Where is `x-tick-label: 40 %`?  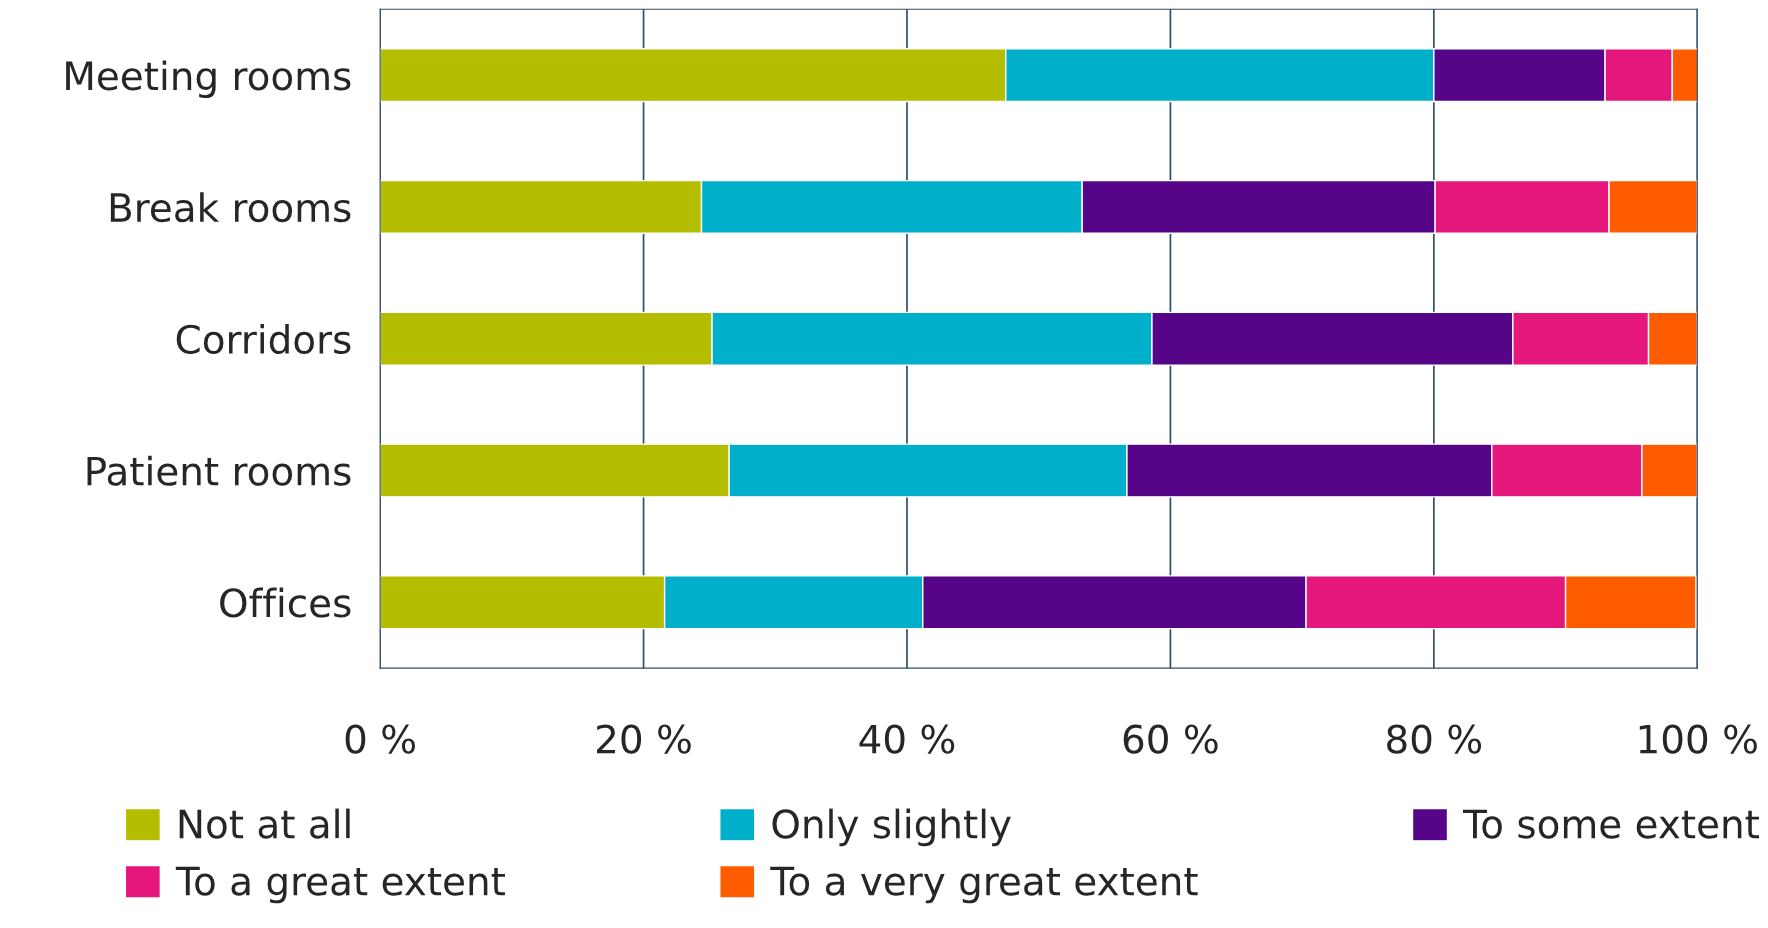
x-tick-label: 40 % is located at coordinates (907, 739).